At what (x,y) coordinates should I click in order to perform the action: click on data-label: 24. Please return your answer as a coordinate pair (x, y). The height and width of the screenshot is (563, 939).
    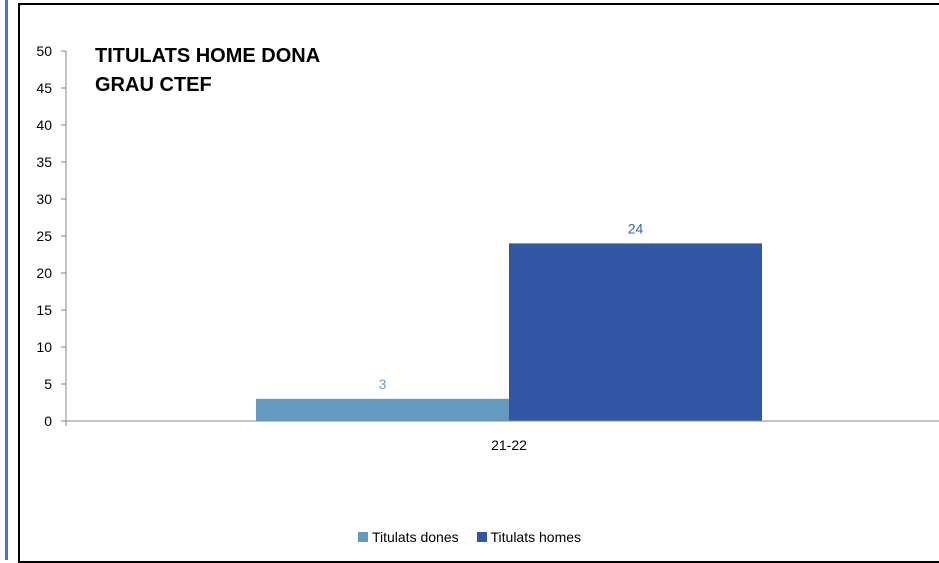
    Looking at the image, I should click on (636, 228).